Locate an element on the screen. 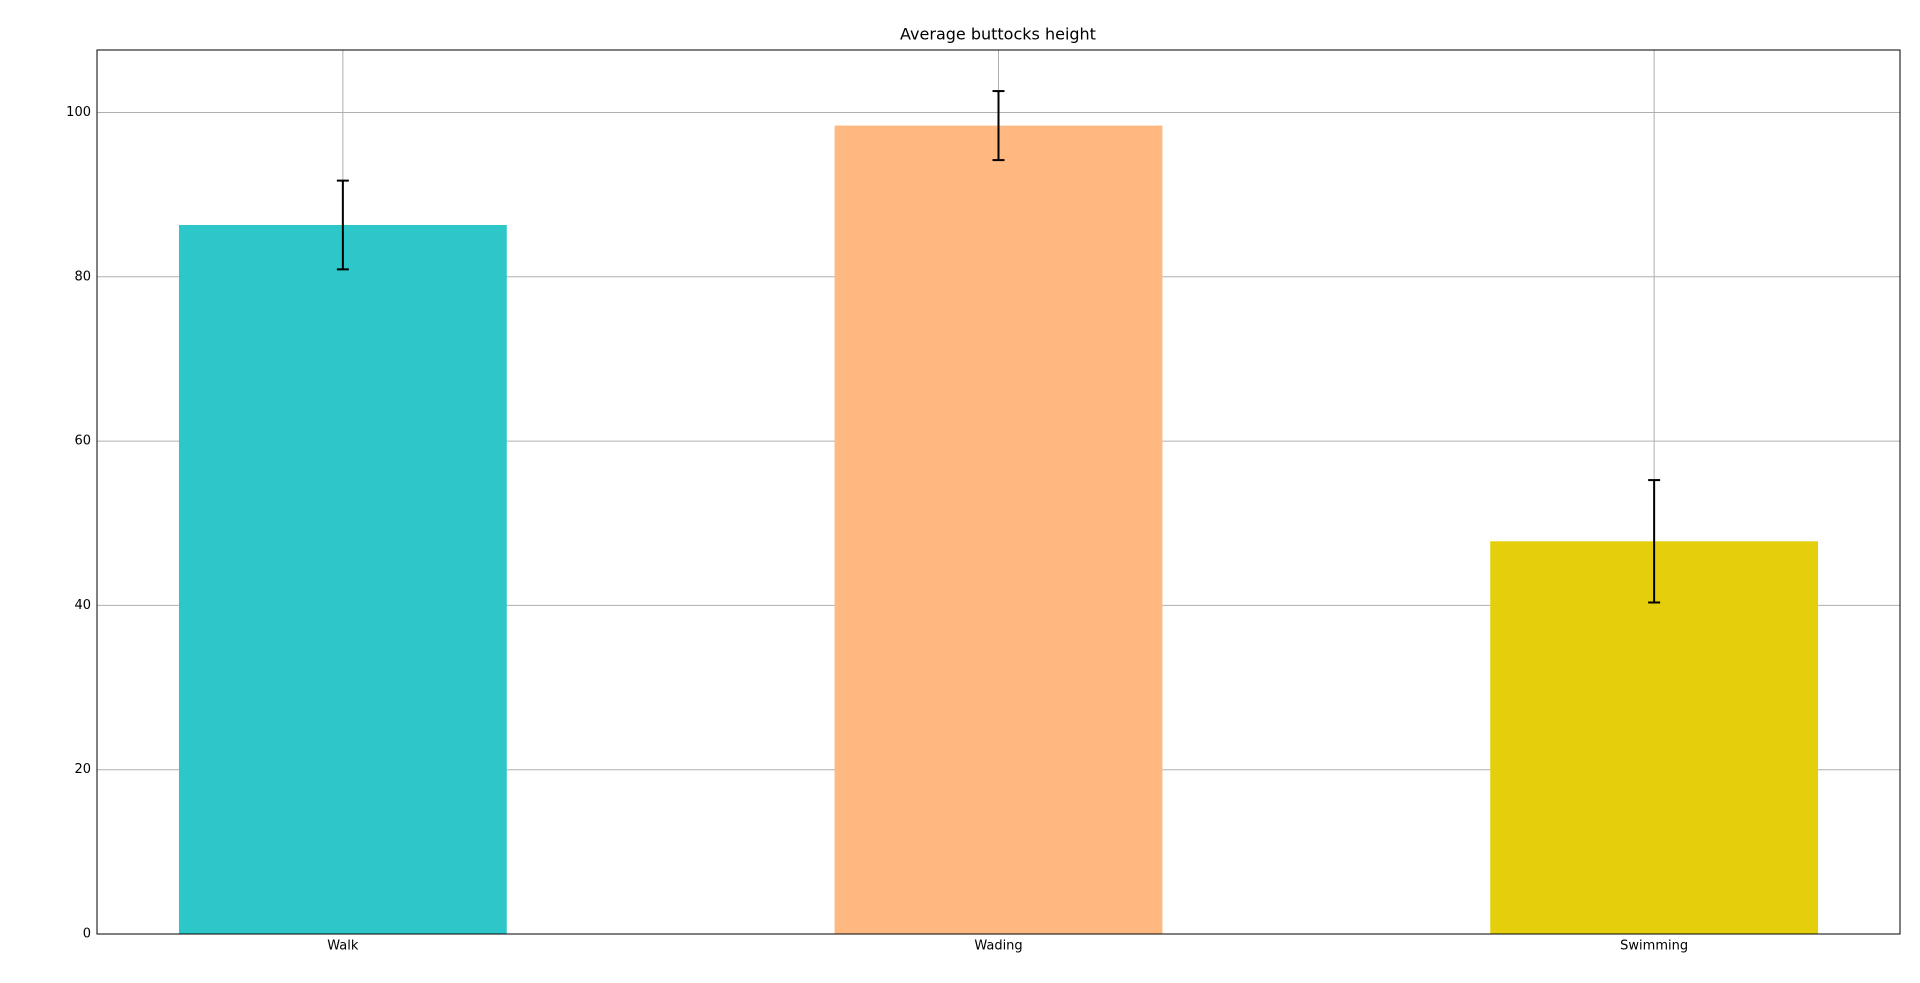 The width and height of the screenshot is (1920, 983). y-tick-label: 100 is located at coordinates (78, 112).